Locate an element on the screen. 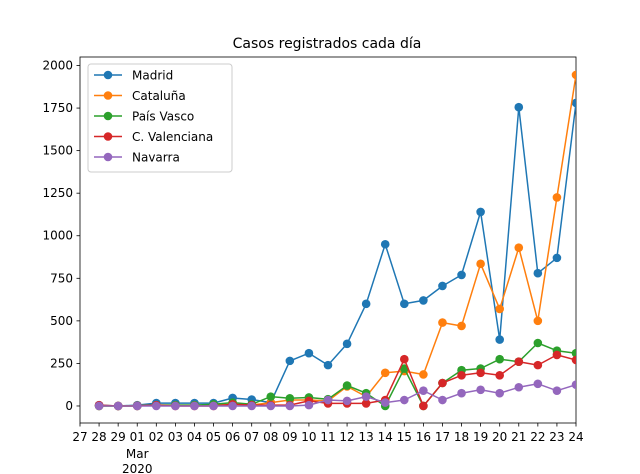 The width and height of the screenshot is (640, 474). y-tick-label: 0 is located at coordinates (69, 406).